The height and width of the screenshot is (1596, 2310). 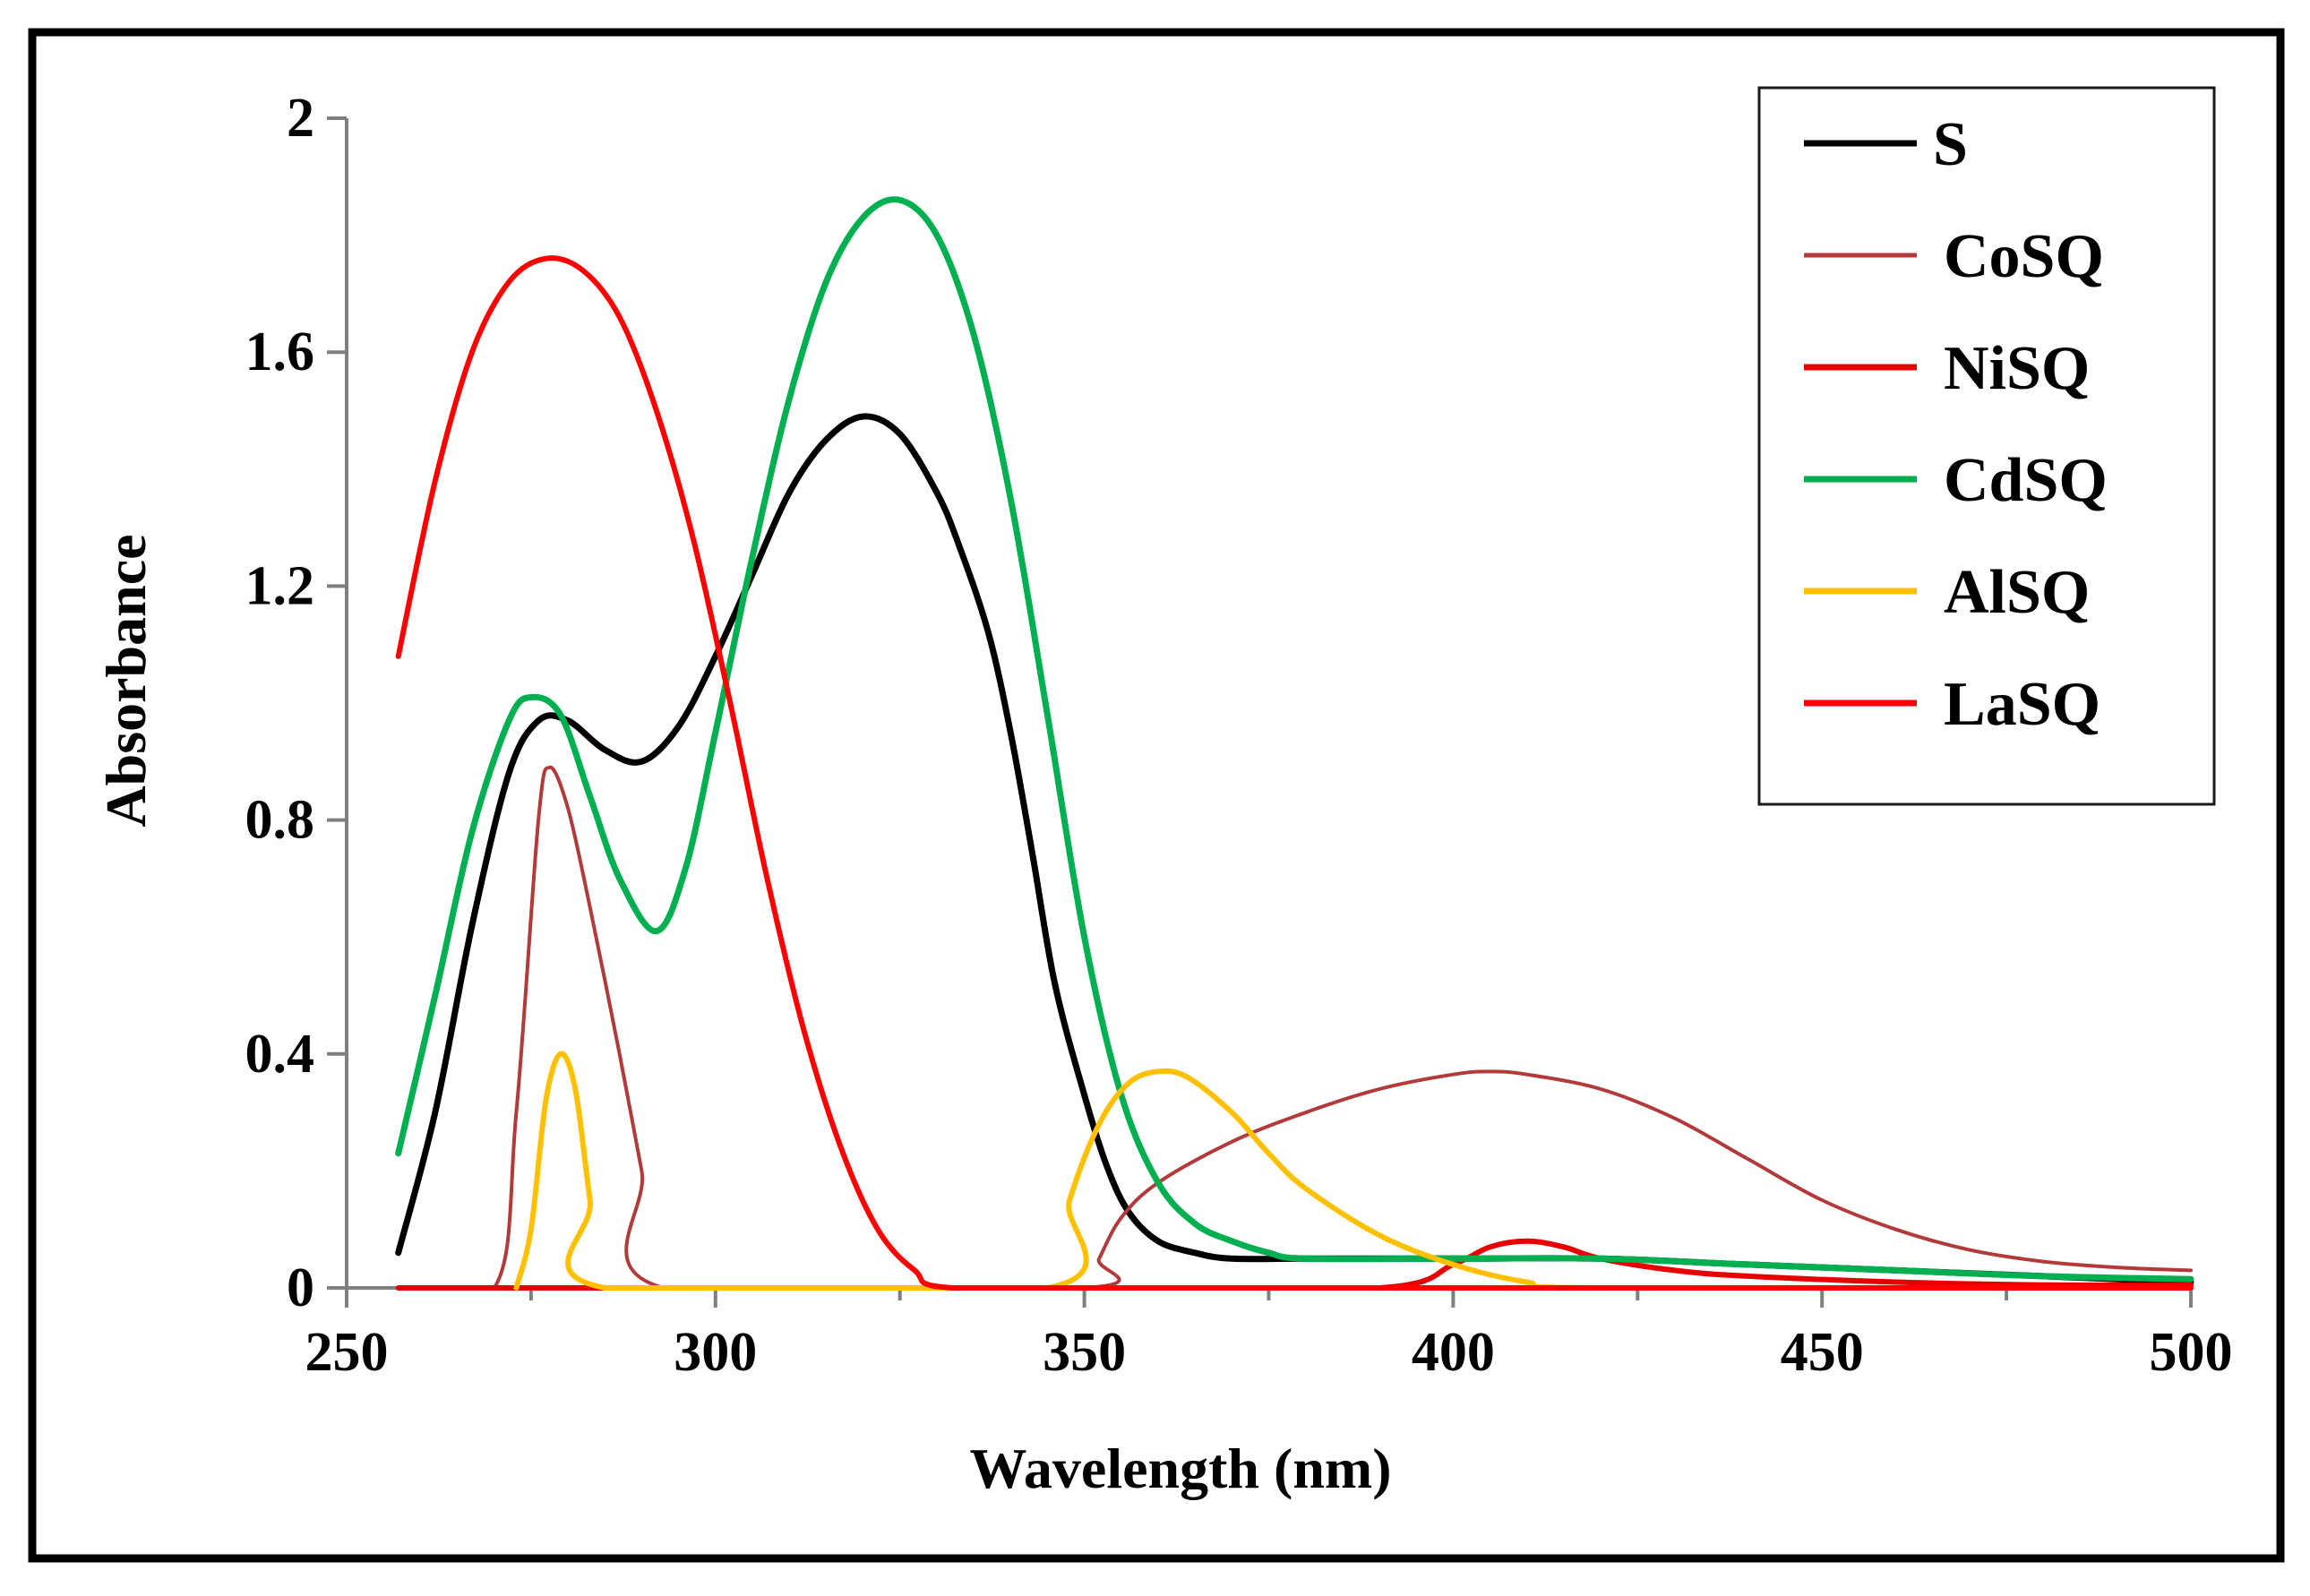 What do you see at coordinates (1453, 1352) in the screenshot?
I see `x-tick-label: 400` at bounding box center [1453, 1352].